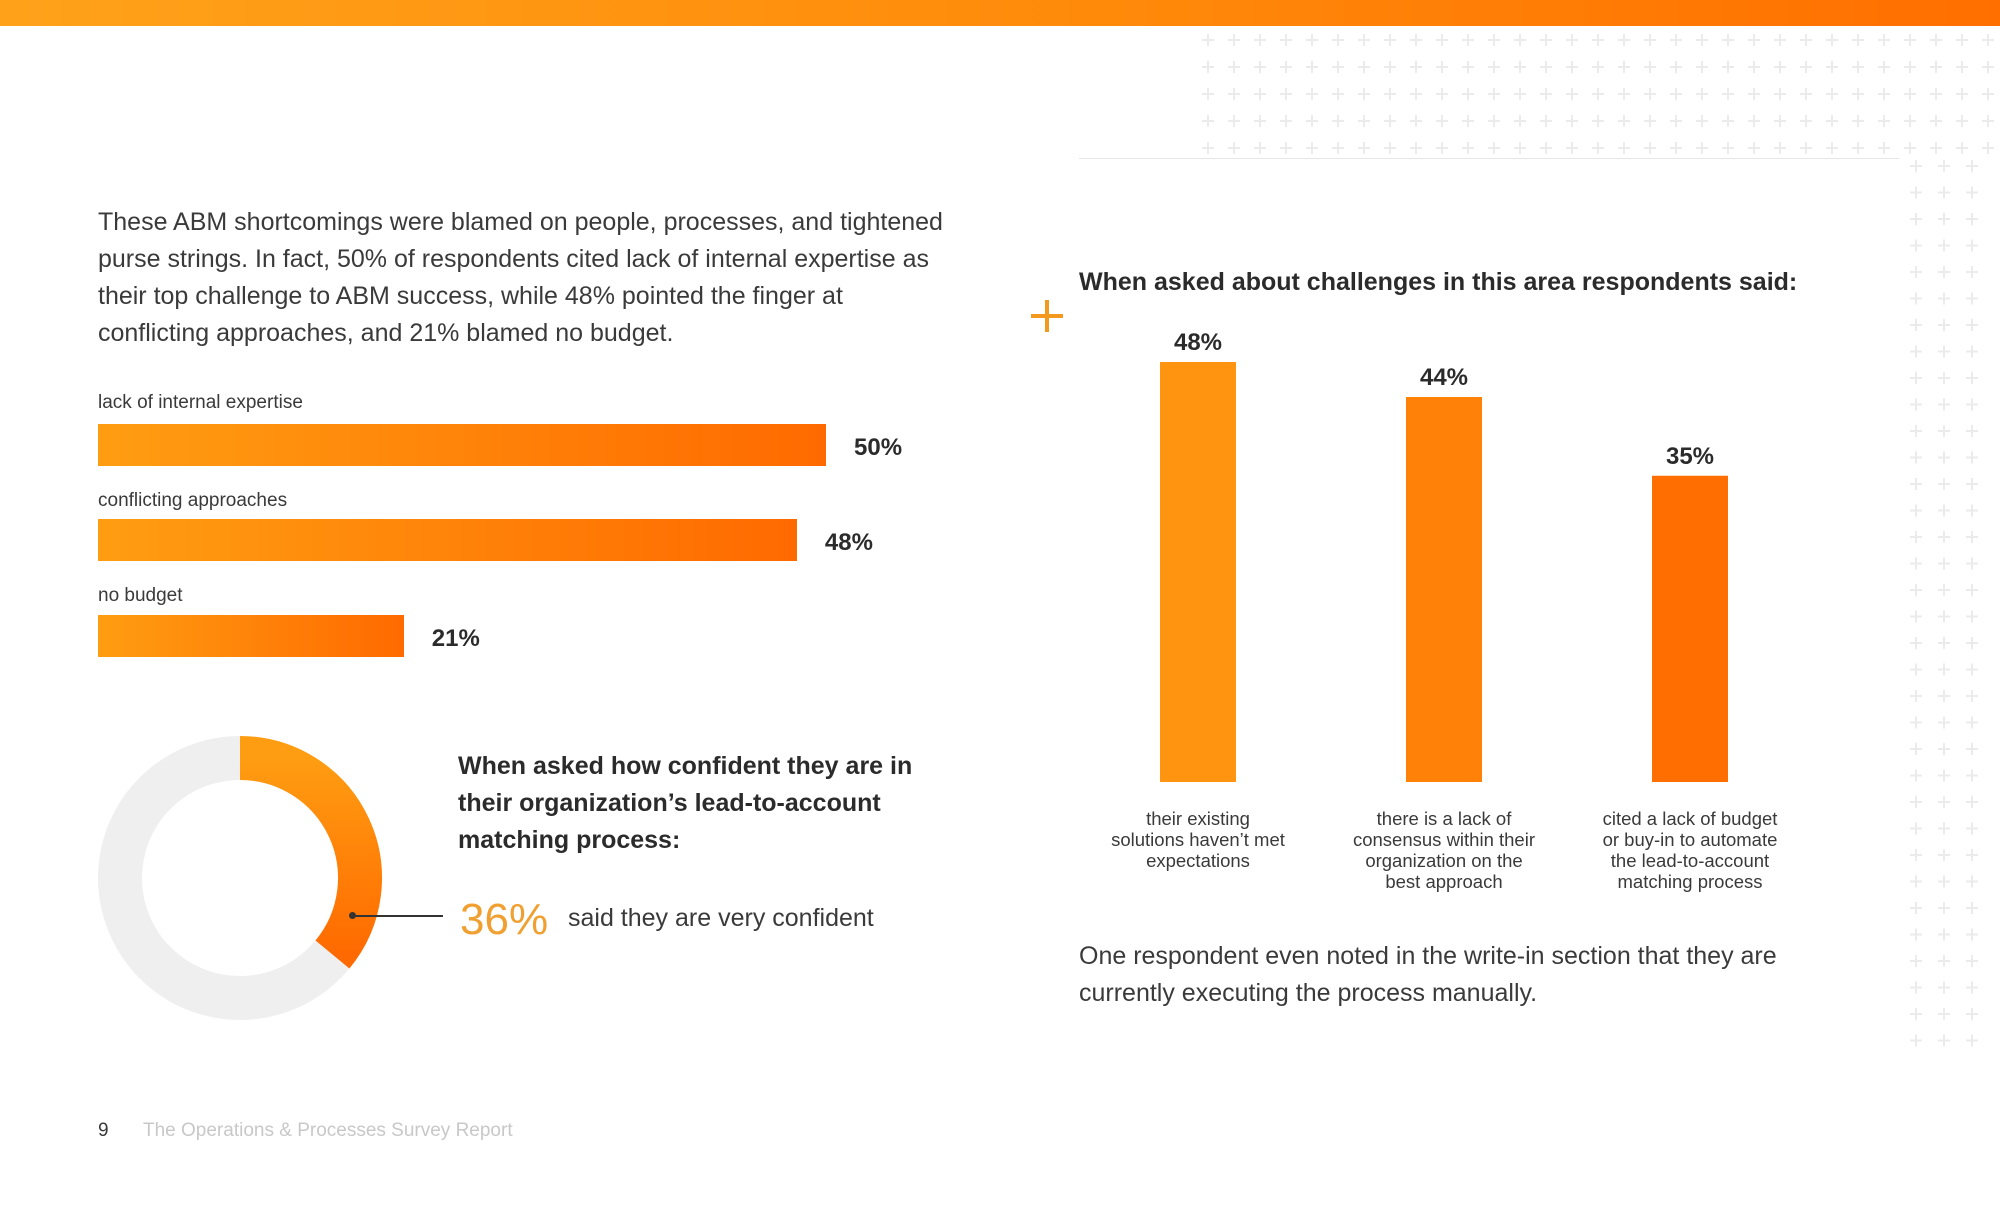 This screenshot has width=2000, height=1214. I want to click on vbar-category-line: cited a lack of budget, so click(1690, 818).